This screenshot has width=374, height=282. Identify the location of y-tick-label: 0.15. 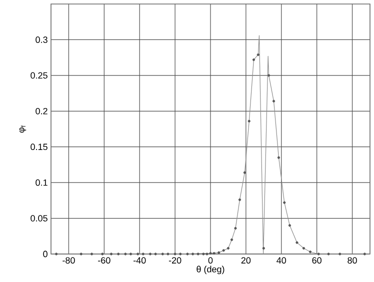
(39, 147).